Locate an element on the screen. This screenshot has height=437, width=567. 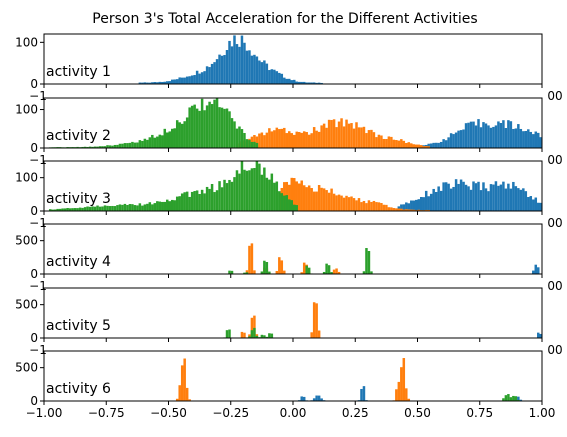
x-tick-label: 0.50 is located at coordinates (417, 413).